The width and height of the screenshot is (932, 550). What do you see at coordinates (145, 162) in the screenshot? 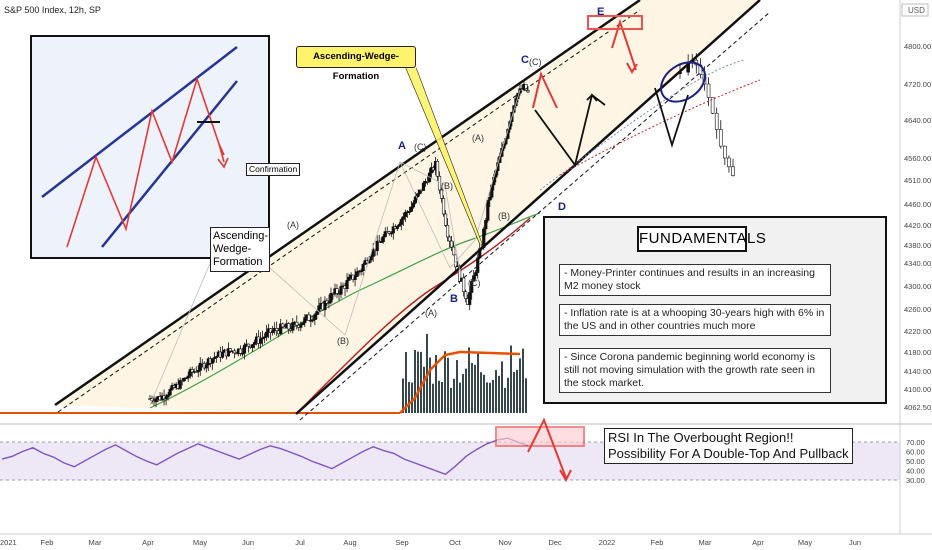
I see `inset-zigzag` at bounding box center [145, 162].